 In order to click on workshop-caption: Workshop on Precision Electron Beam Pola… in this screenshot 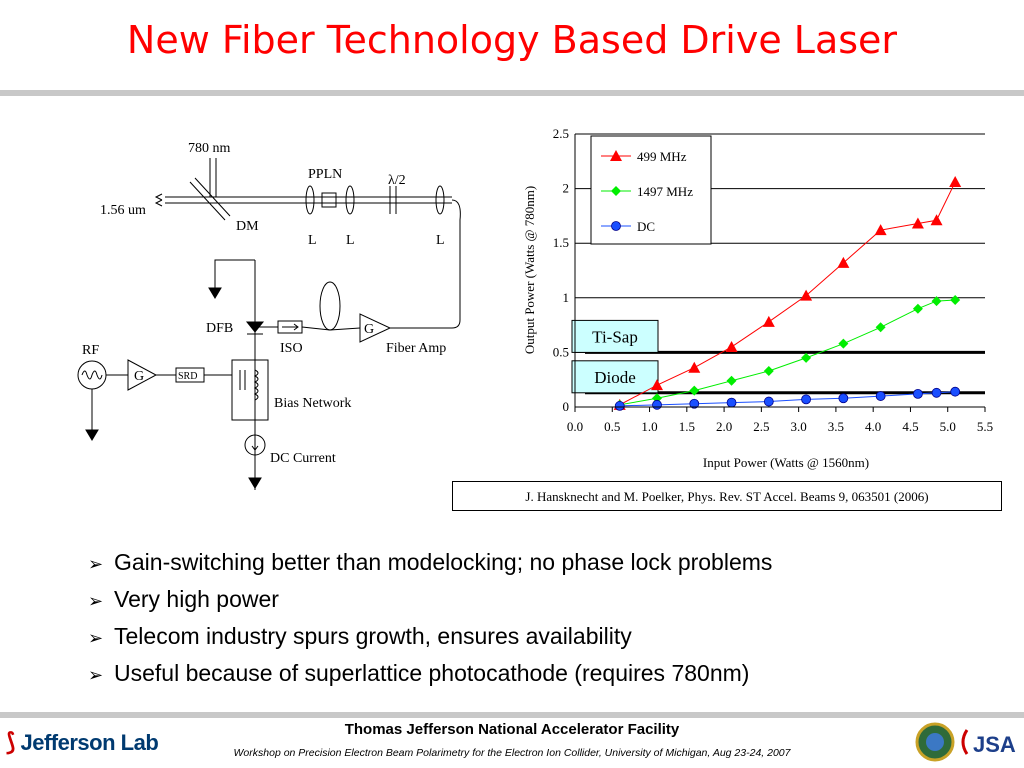, I will do `click(512, 753)`.